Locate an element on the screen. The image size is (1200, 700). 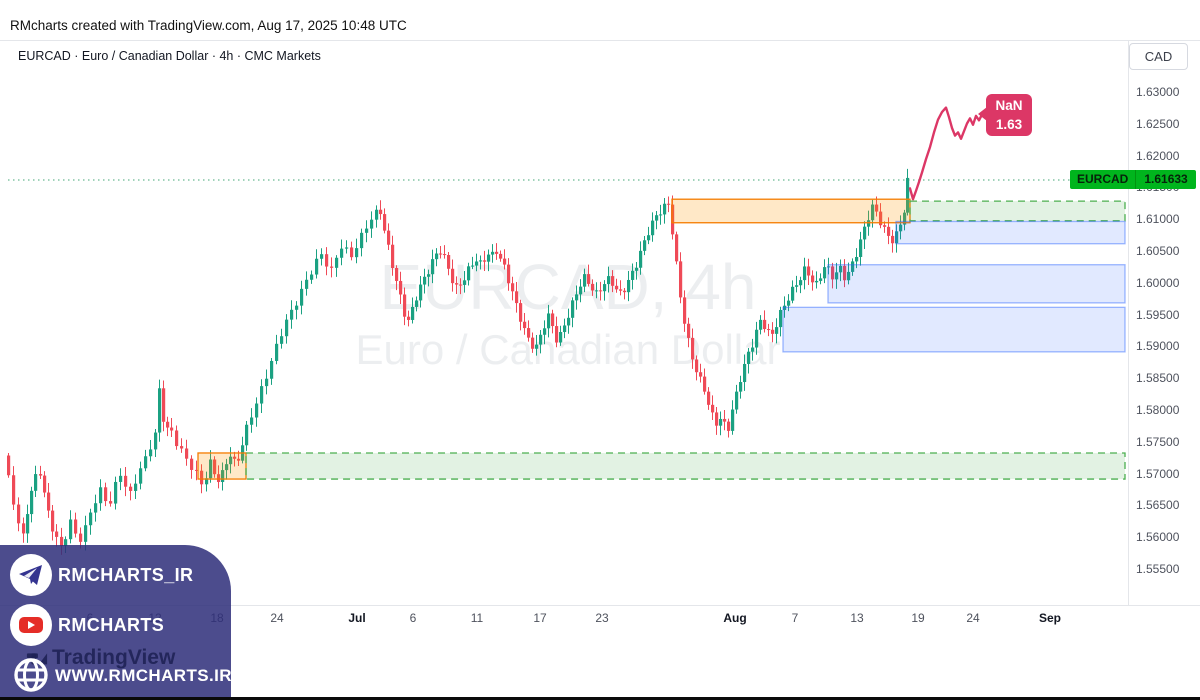
zone-blue-zone-lower is located at coordinates (954, 329).